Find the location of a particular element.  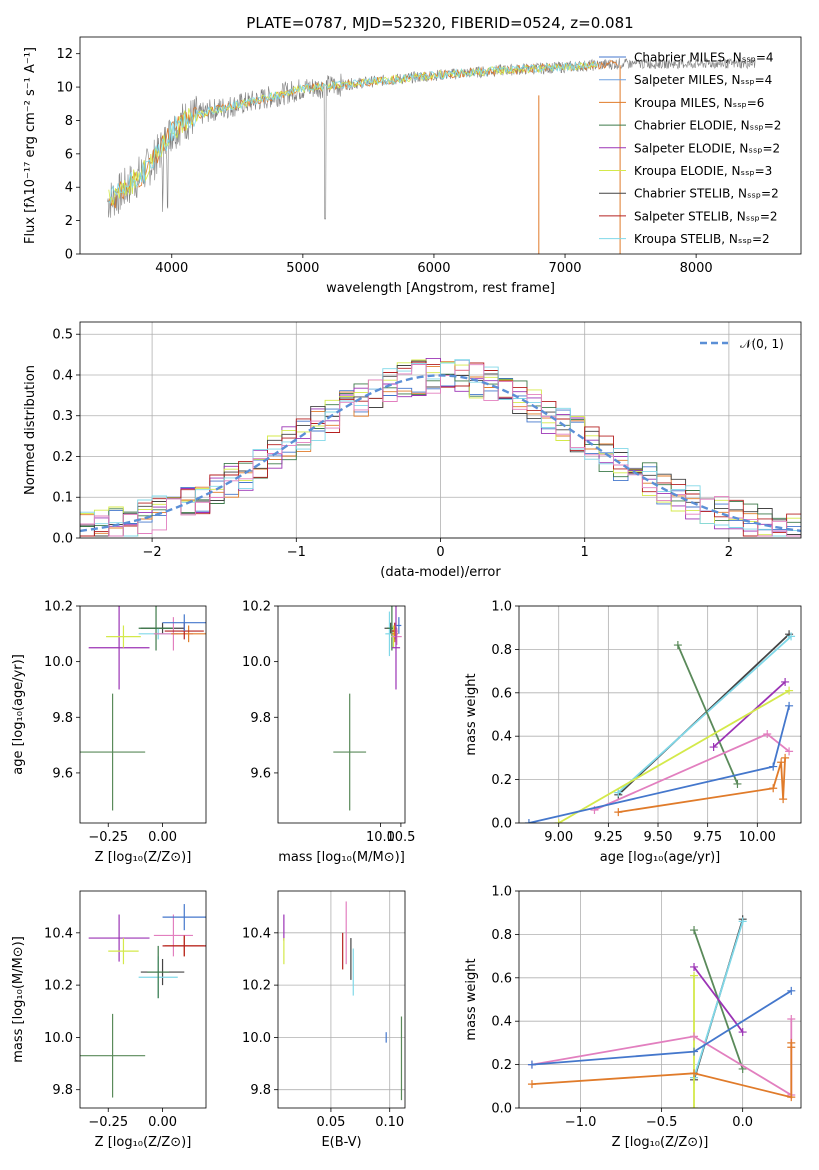

legend-label: Kroupa STELIB, Nₛₛₚ=2 is located at coordinates (702, 239).